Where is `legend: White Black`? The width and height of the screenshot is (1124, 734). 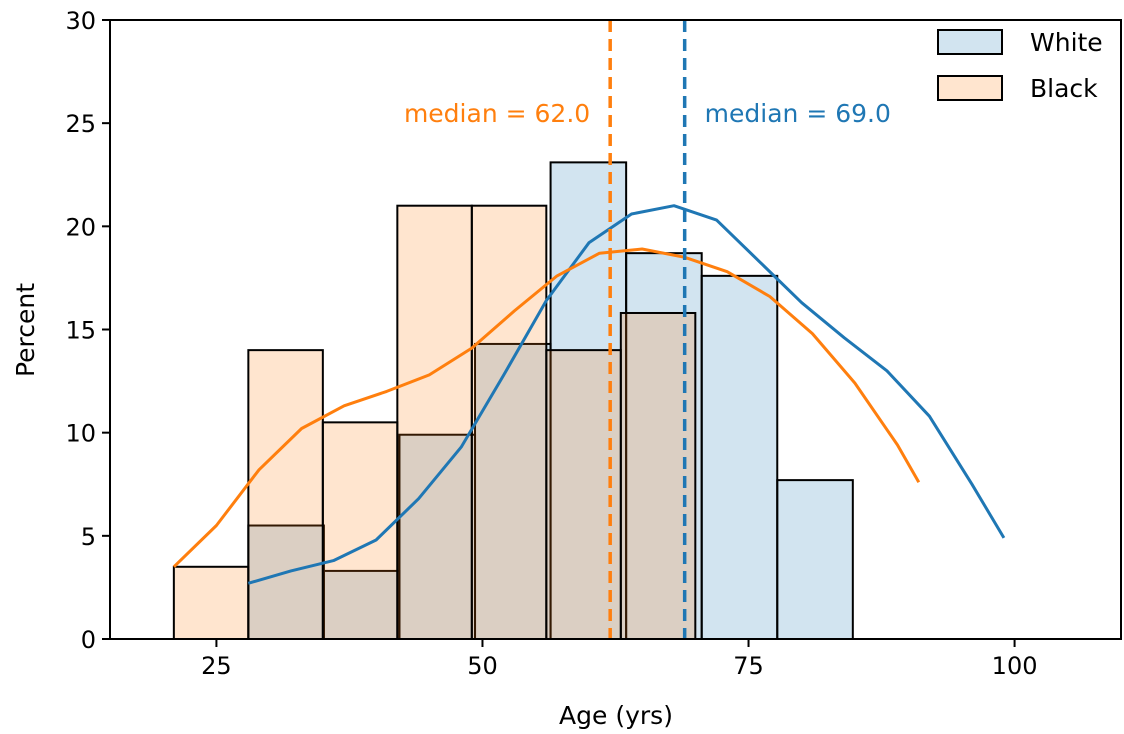
legend: White Black is located at coordinates (1020, 65).